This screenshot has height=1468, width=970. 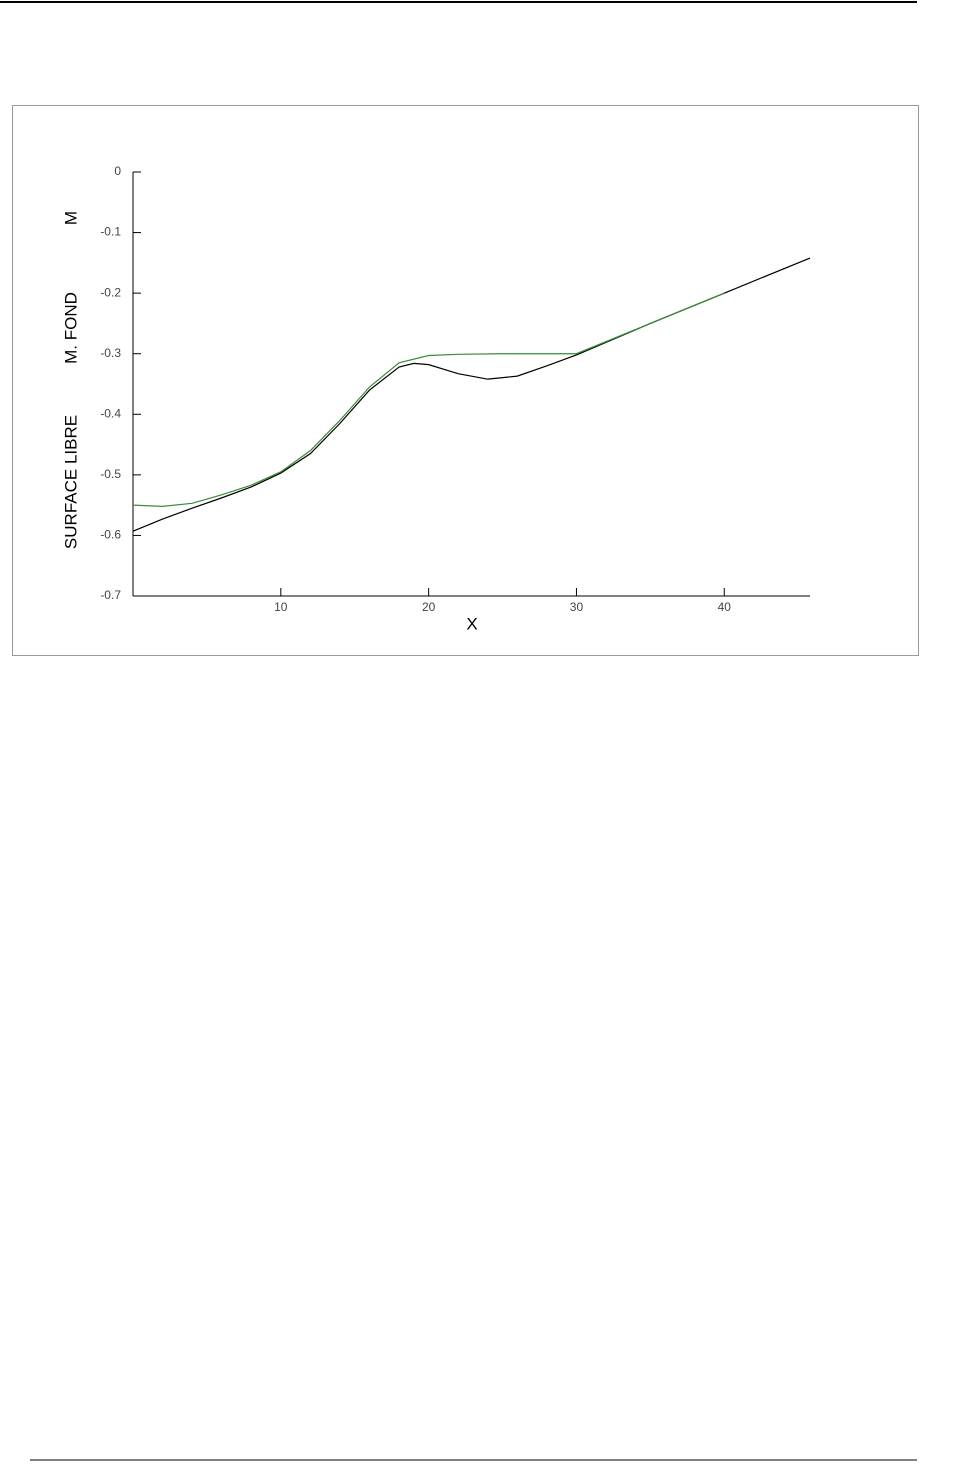 What do you see at coordinates (471, 623) in the screenshot?
I see `x-axis-label: X` at bounding box center [471, 623].